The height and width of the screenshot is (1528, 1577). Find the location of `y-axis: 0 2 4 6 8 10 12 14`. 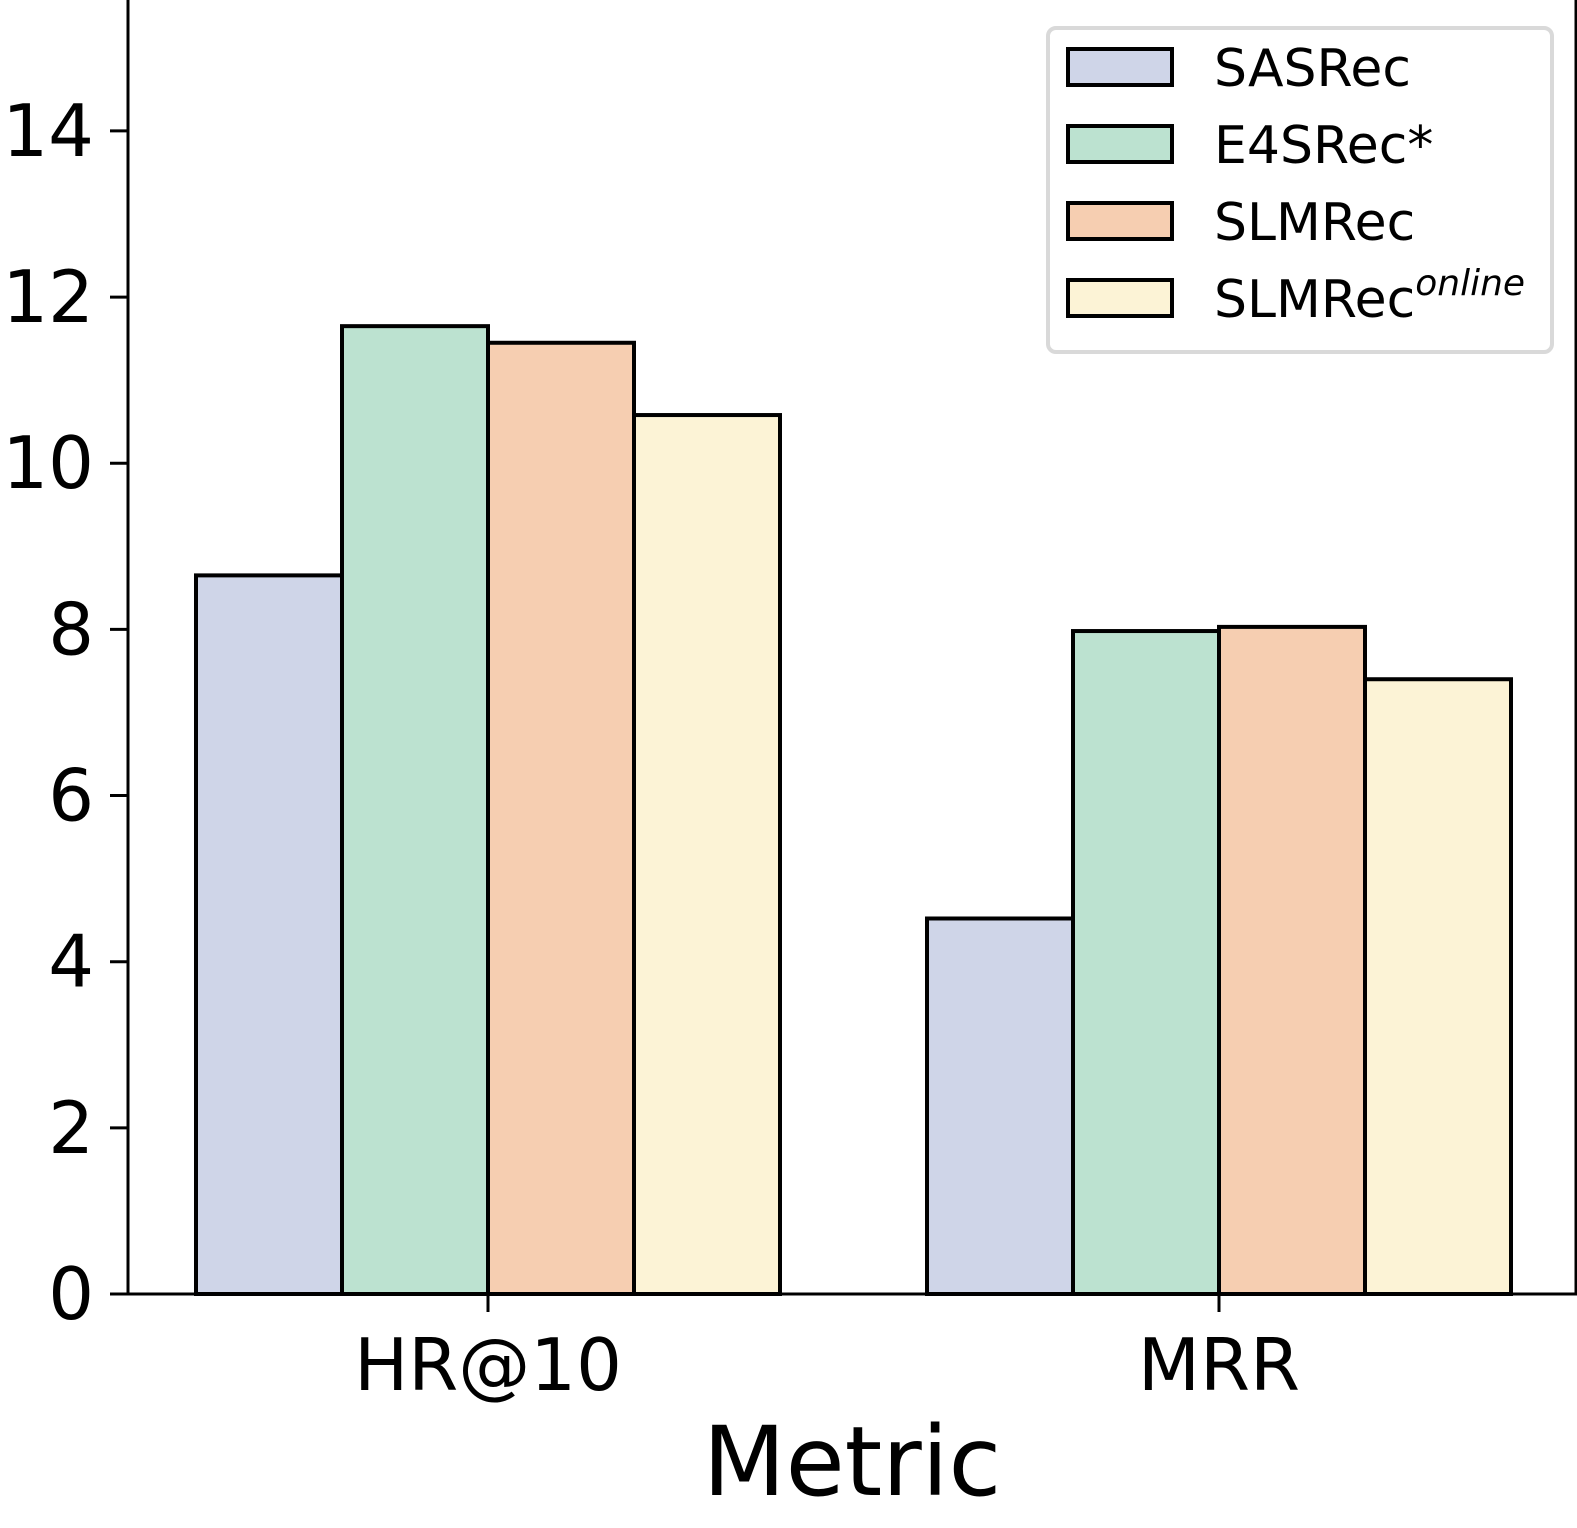

y-axis: 0 2 4 6 8 10 12 14 is located at coordinates (65, 712).